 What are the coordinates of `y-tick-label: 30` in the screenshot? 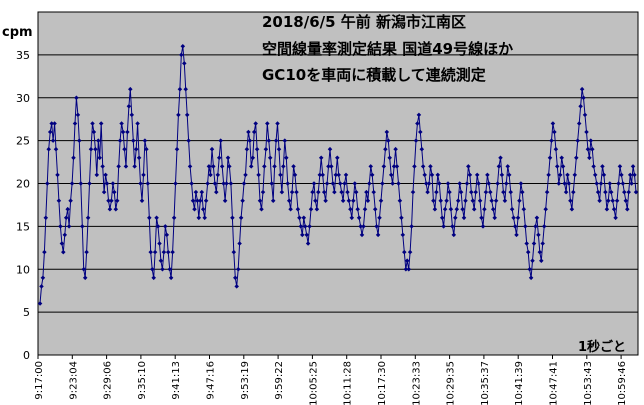 It's located at (23, 98).